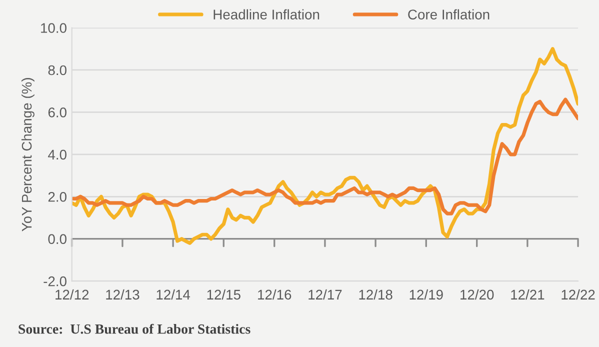 The image size is (599, 347). What do you see at coordinates (275, 294) in the screenshot?
I see `x-tick-label: 12/16` at bounding box center [275, 294].